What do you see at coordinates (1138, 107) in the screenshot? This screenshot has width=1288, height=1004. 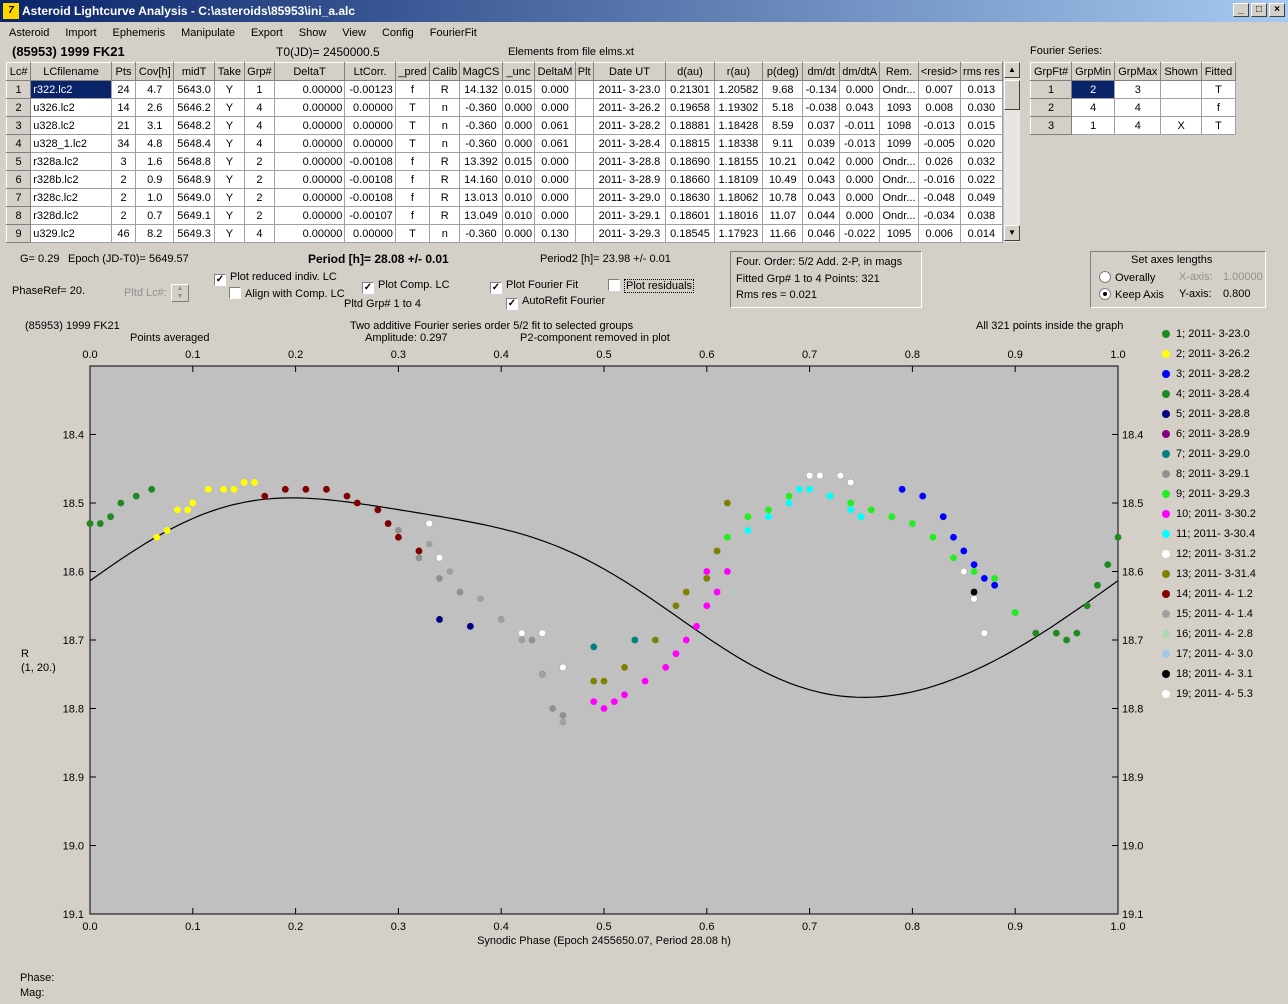 I see `fourier-cell: 4` at bounding box center [1138, 107].